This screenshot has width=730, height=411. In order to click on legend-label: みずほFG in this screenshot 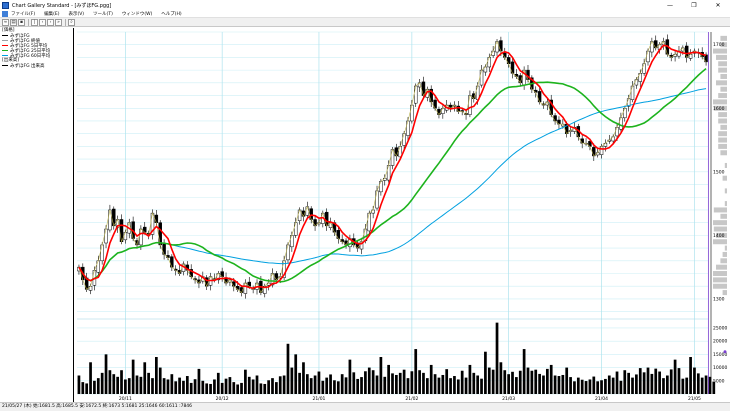, I will do `click(20, 36)`.